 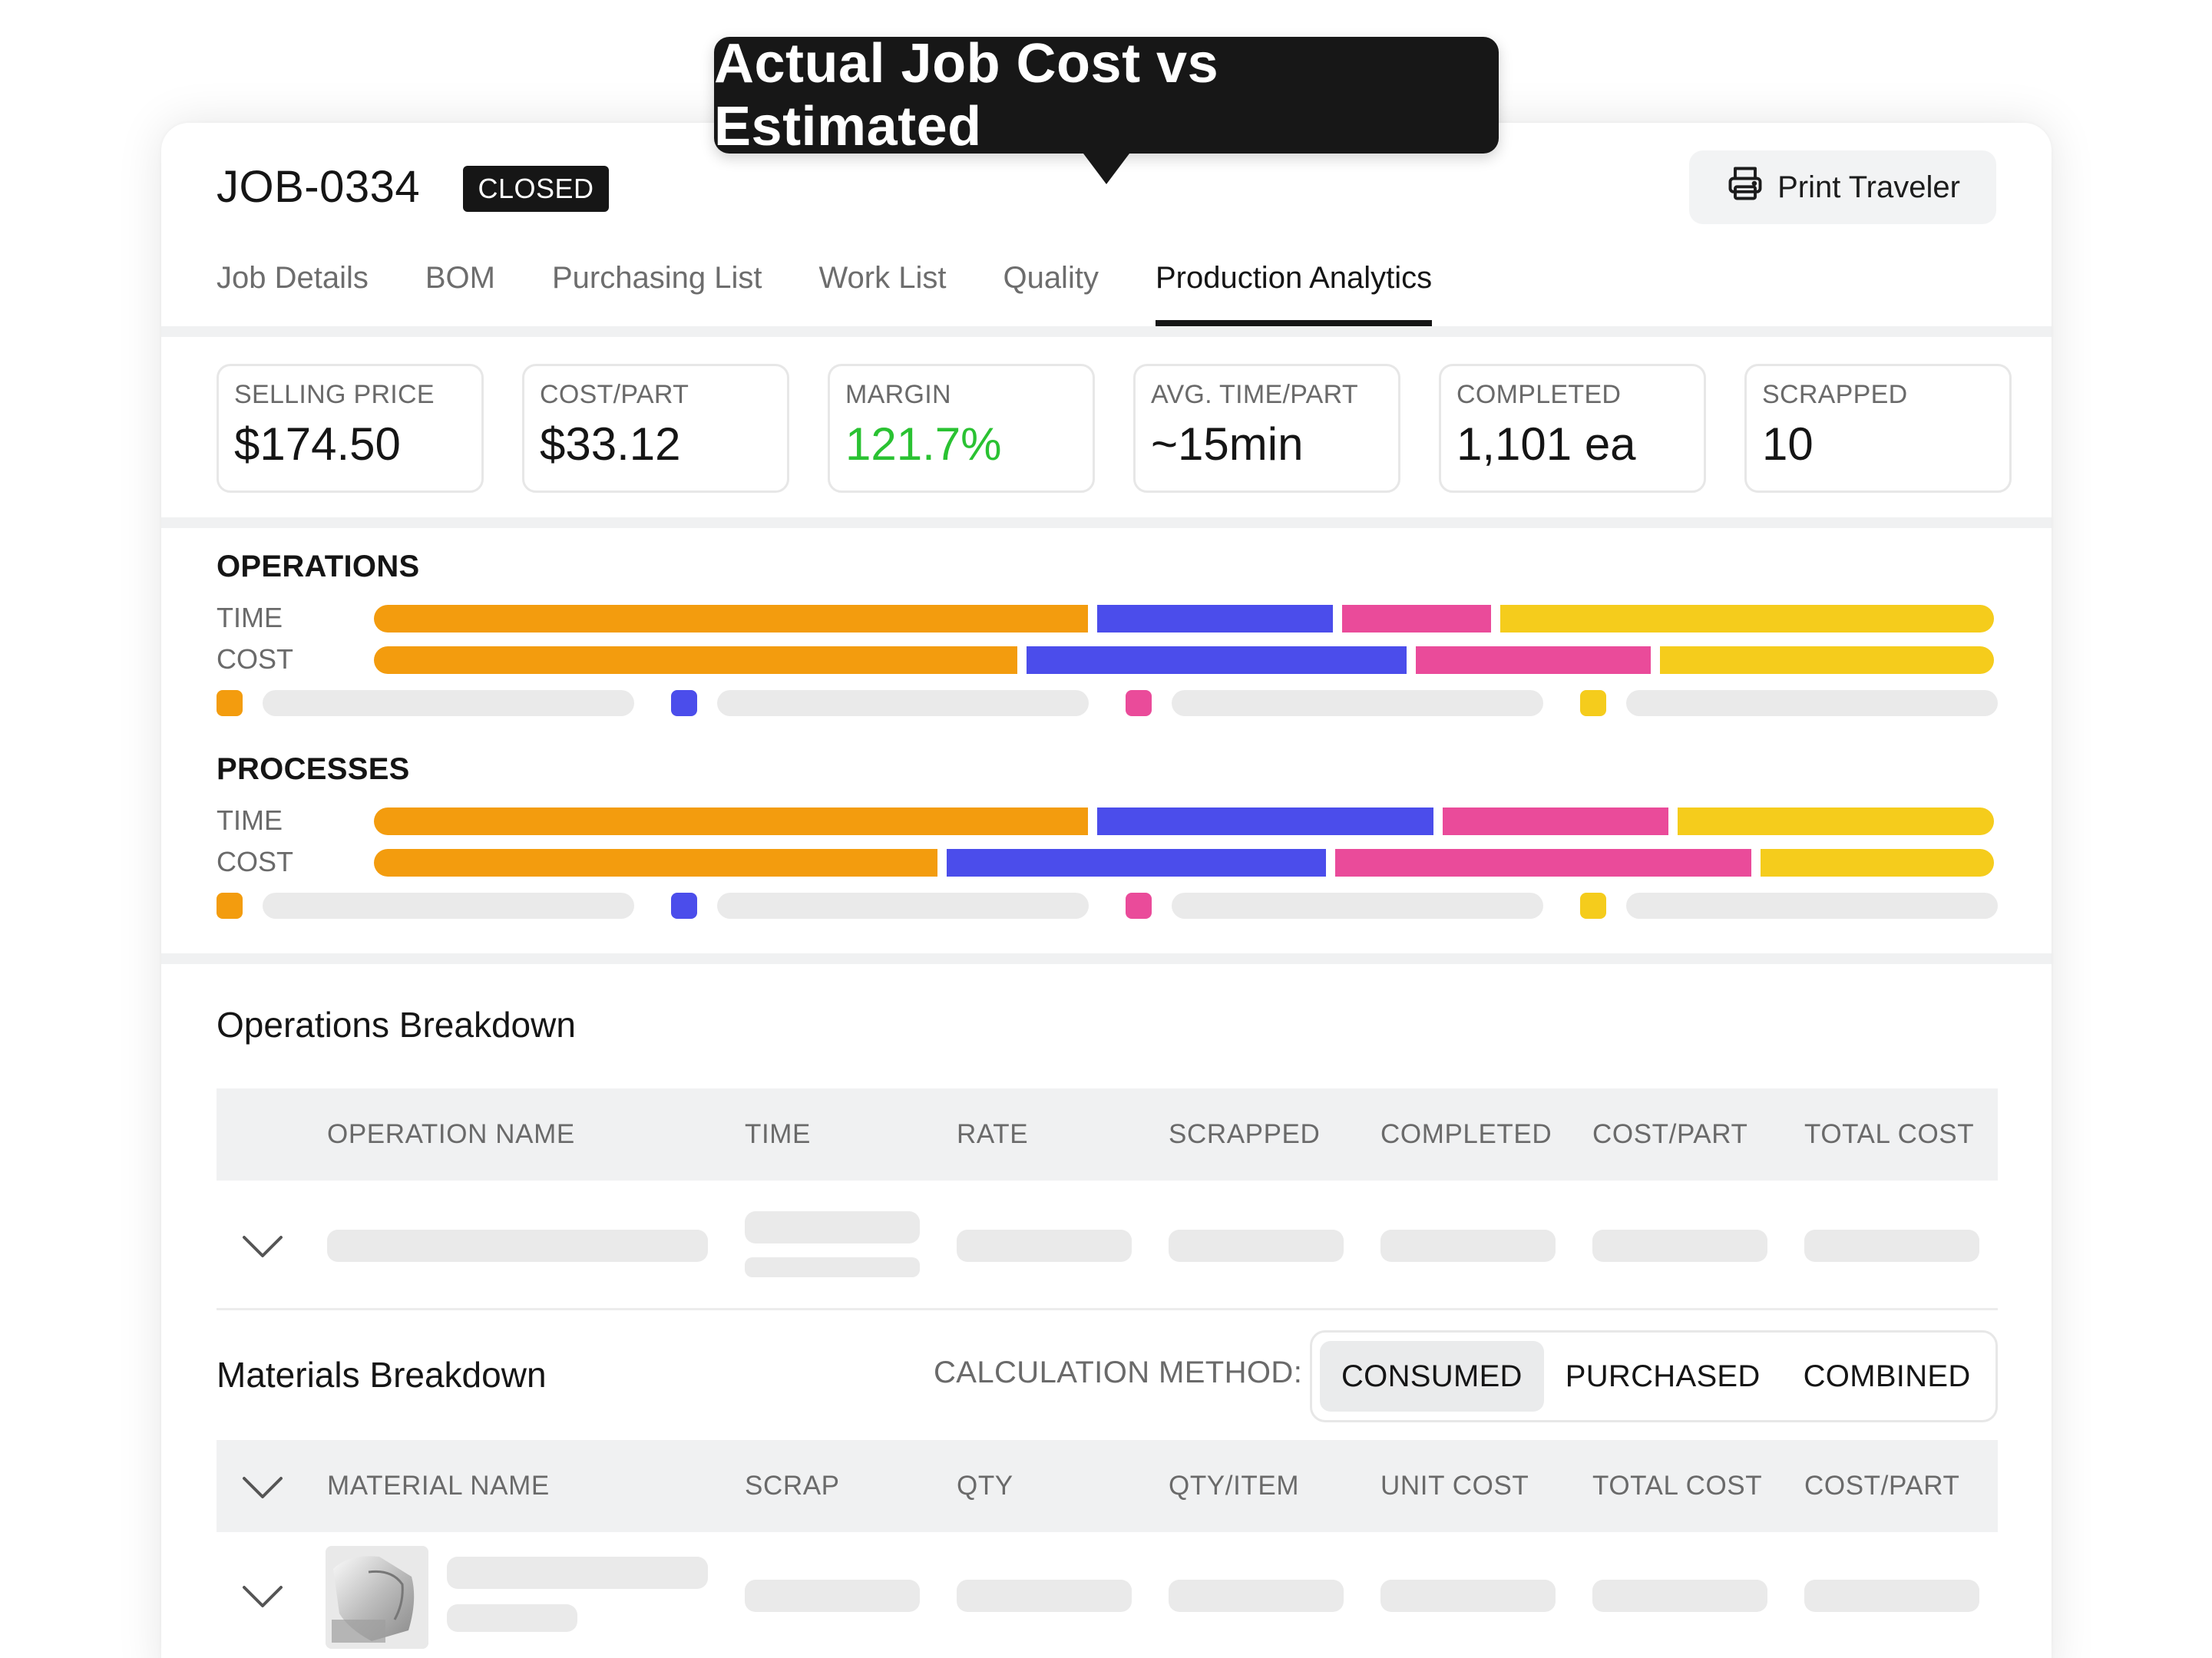 I want to click on processes-time-label: TIME, so click(x=250, y=820).